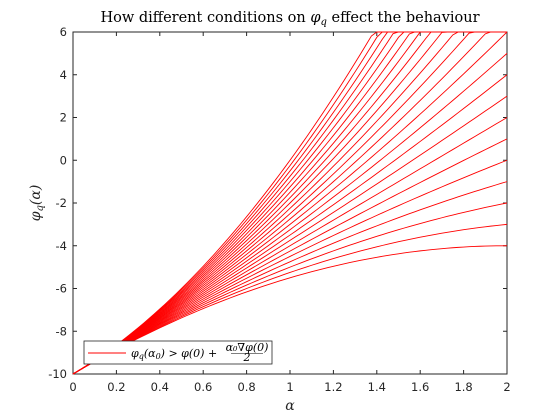  Describe the element at coordinates (403, 18) in the screenshot. I see `chart-title-tail: effect the behaviour` at that location.